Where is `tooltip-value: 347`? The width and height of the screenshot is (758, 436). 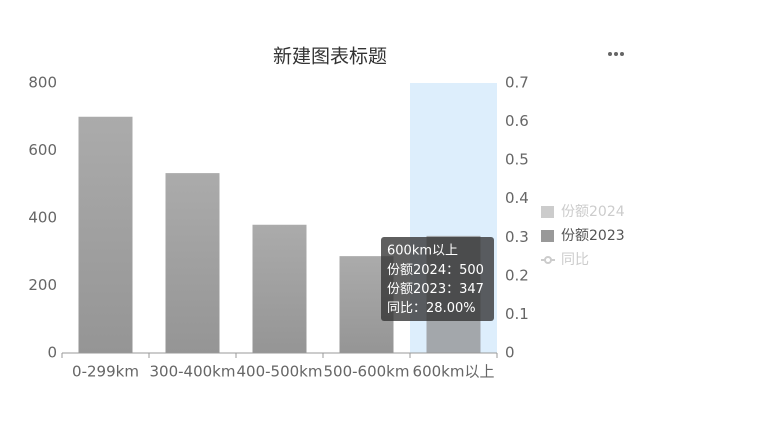
tooltip-value: 347 is located at coordinates (471, 289).